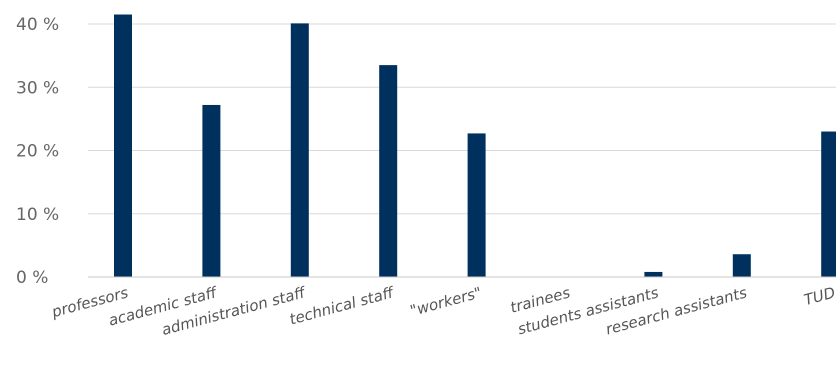 The height and width of the screenshot is (366, 836). What do you see at coordinates (37, 88) in the screenshot?
I see `y-tick-label: 30 %` at bounding box center [37, 88].